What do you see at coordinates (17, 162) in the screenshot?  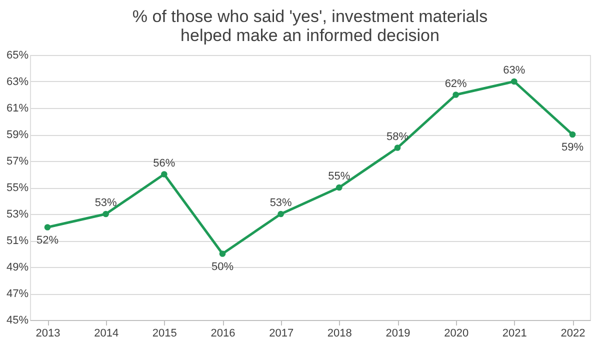 I see `y-tick-label: 57%` at bounding box center [17, 162].